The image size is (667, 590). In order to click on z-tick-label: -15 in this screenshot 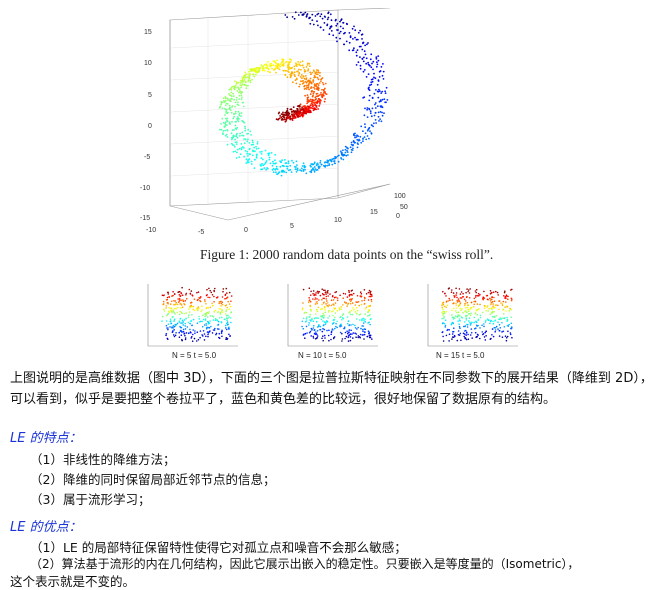, I will do `click(145, 218)`.